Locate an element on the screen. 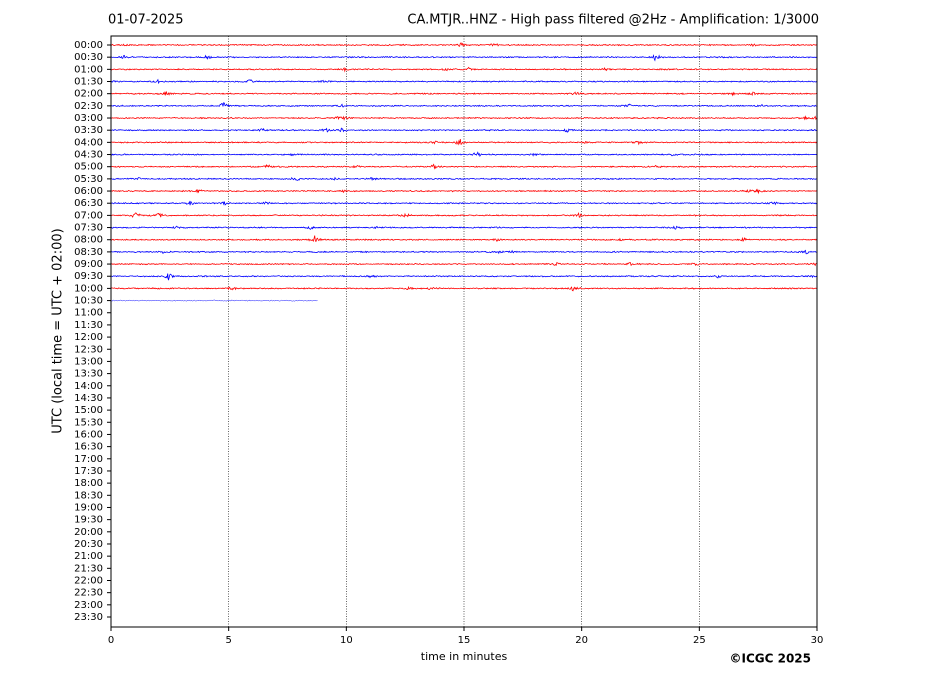 The image size is (927, 696). y-tick-label: 02:30 is located at coordinates (88, 106).